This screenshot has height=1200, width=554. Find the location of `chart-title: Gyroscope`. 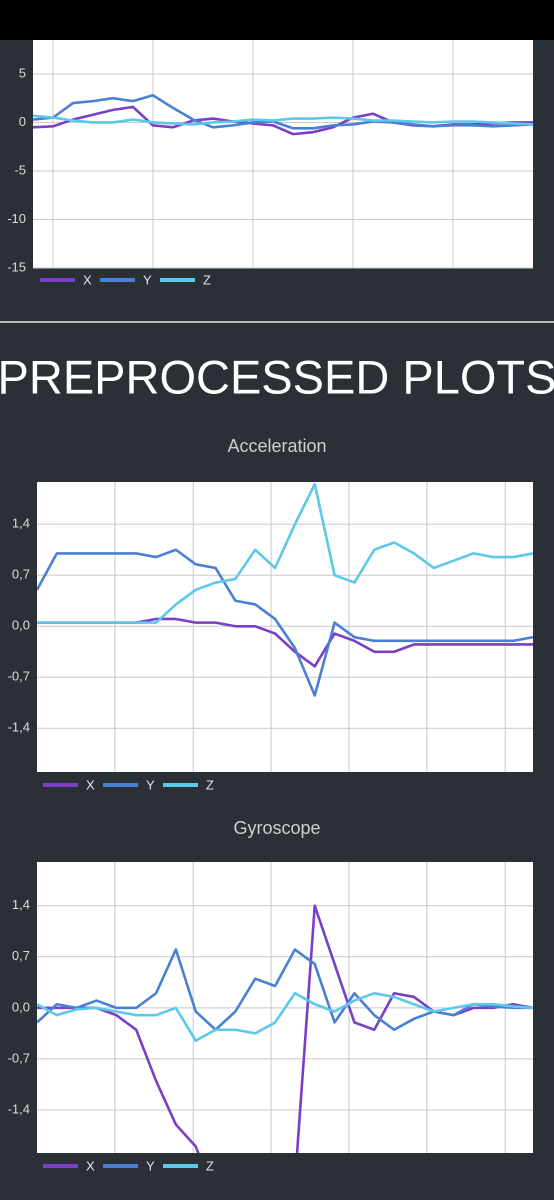

chart-title: Gyroscope is located at coordinates (276, 828).